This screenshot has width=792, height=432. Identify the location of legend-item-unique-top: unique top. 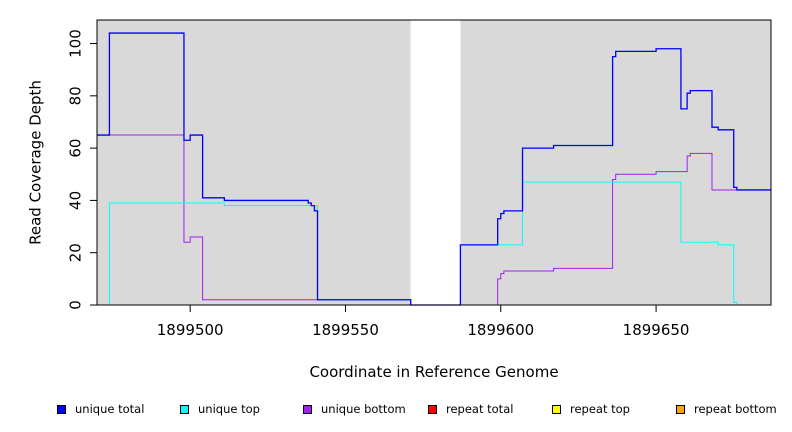
(220, 409).